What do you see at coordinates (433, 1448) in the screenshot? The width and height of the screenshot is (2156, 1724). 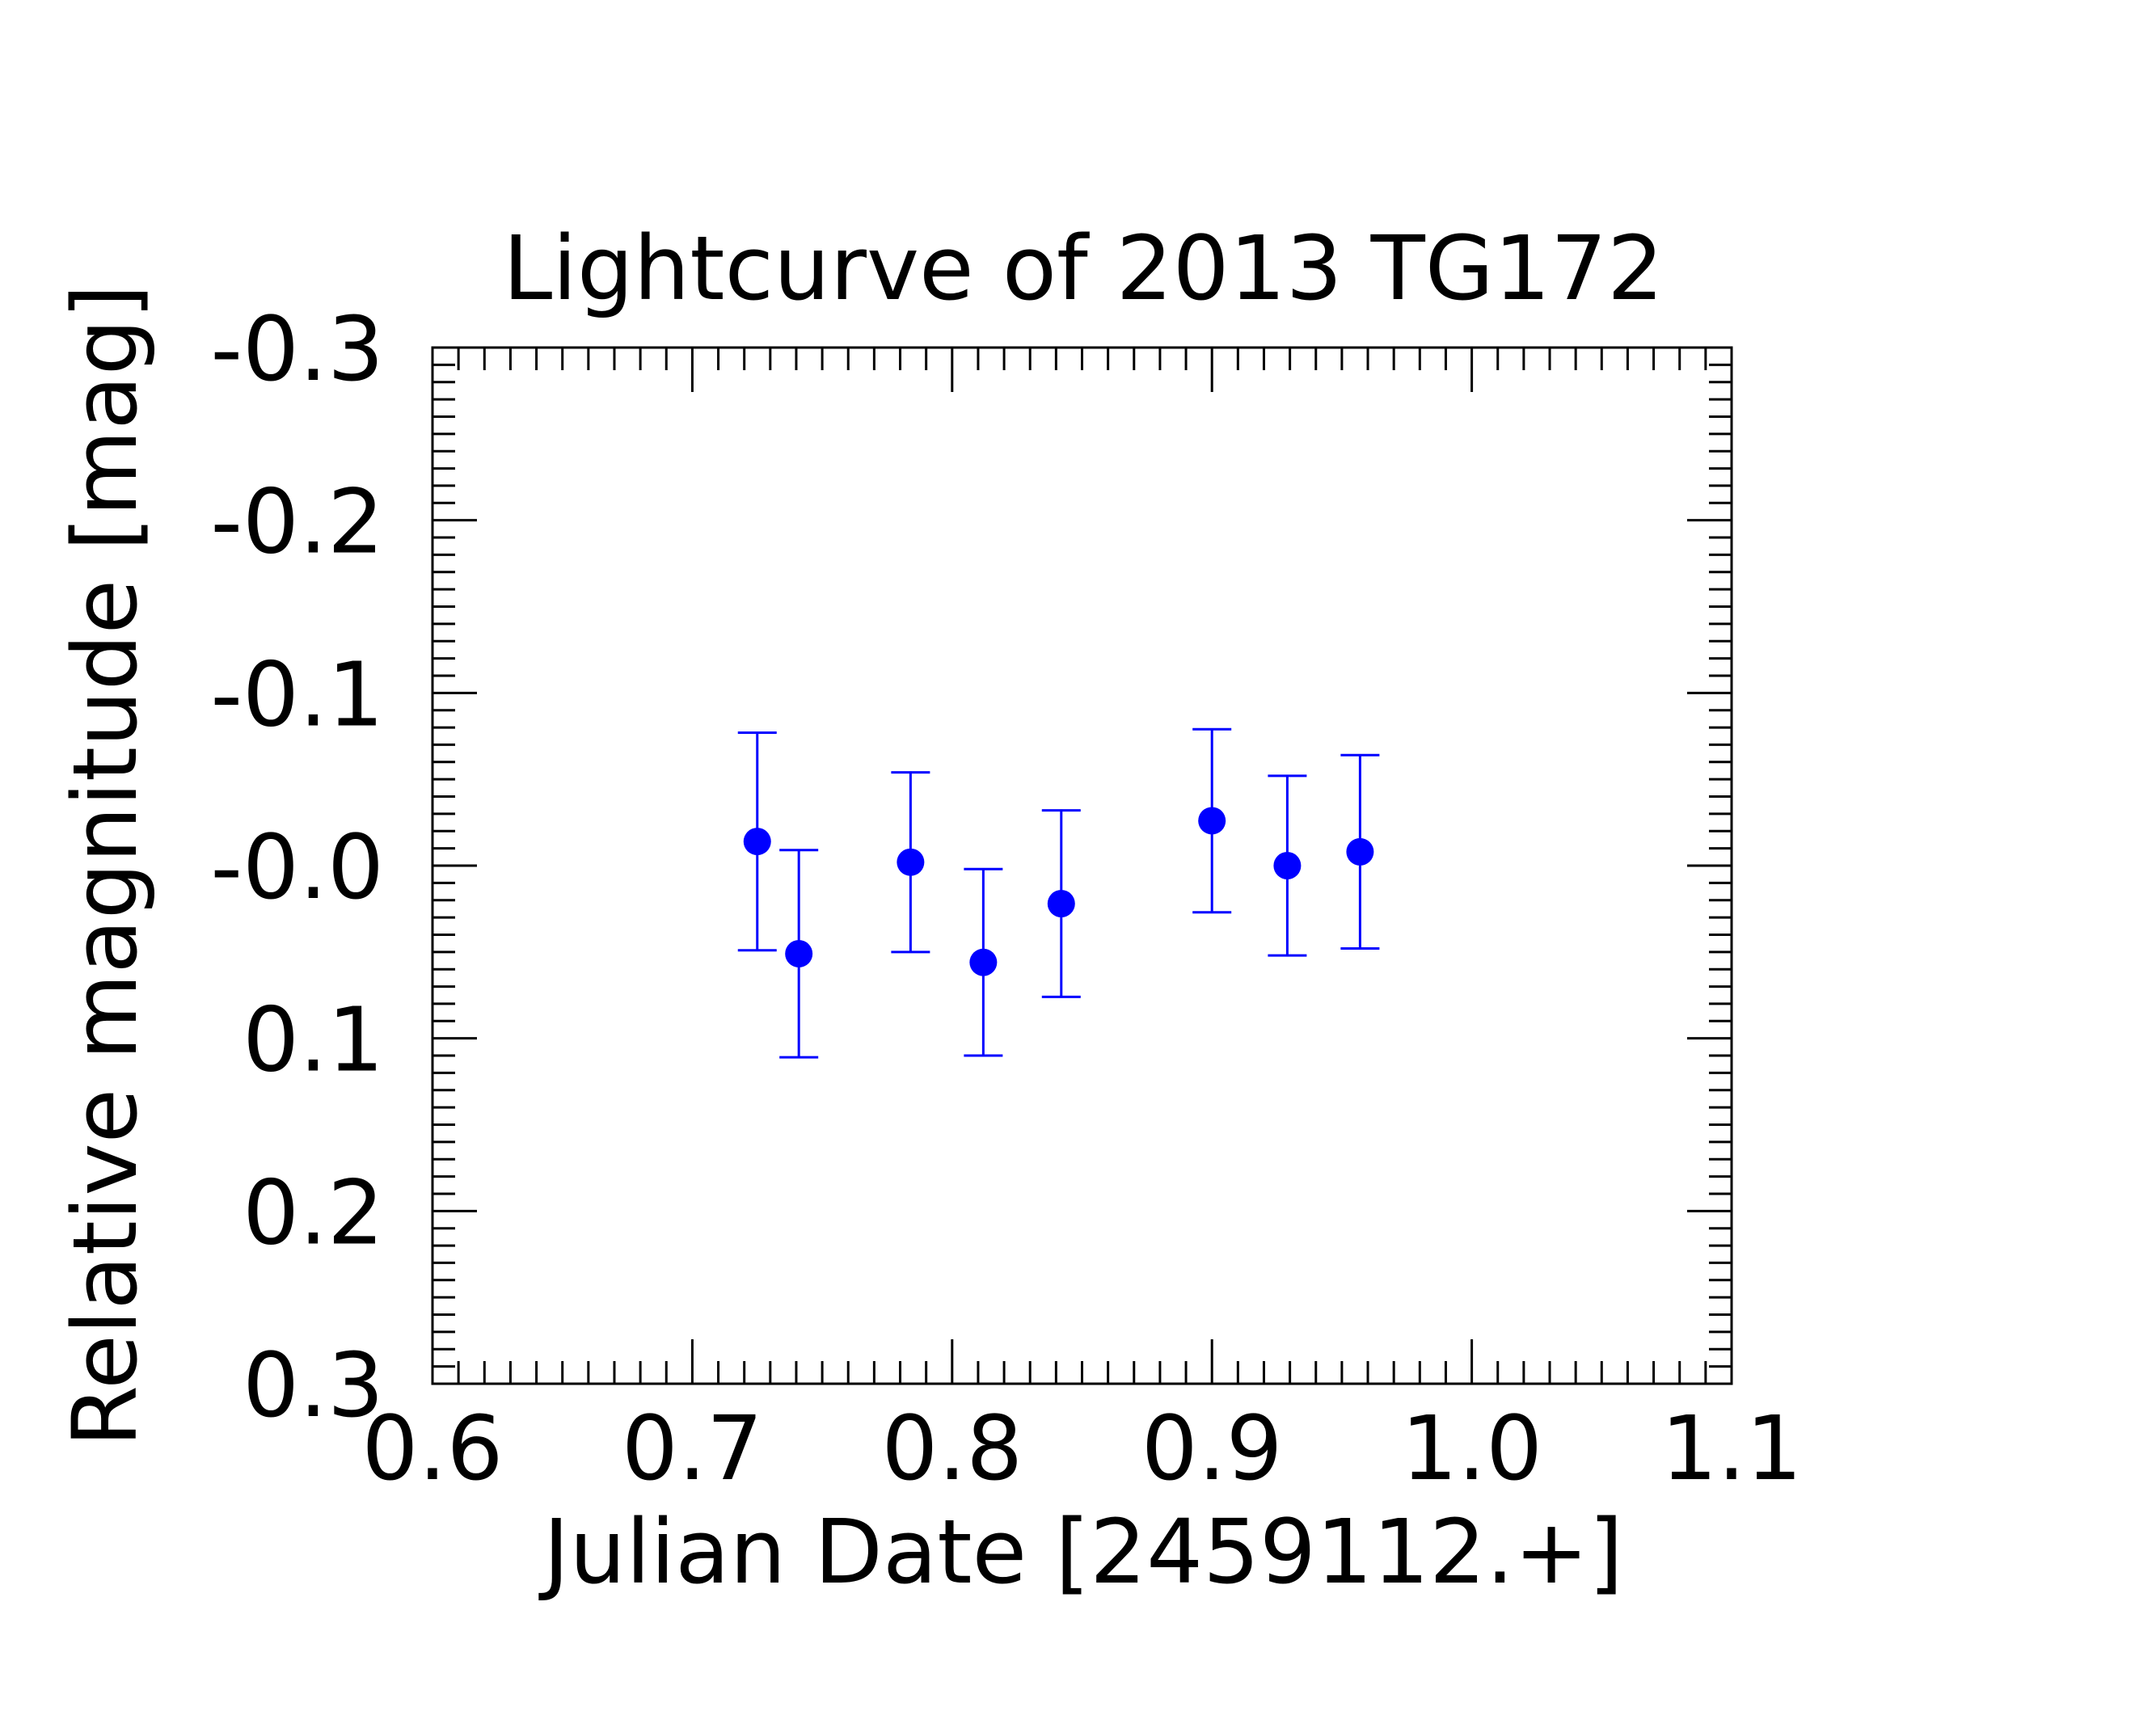 I see `x-tick-label: 0.6` at bounding box center [433, 1448].